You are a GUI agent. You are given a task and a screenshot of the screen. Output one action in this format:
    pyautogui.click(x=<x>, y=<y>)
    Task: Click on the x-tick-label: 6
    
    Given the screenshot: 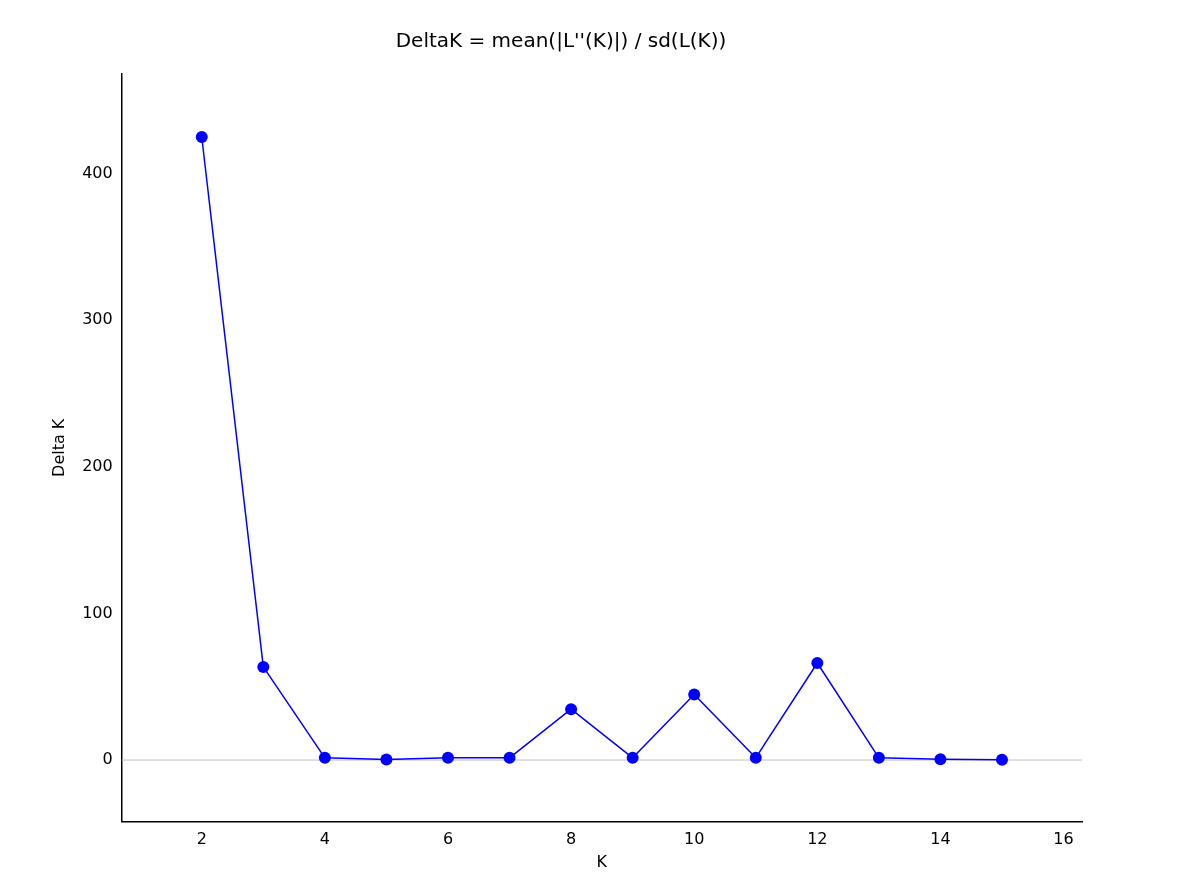 What is the action you would take?
    pyautogui.click(x=448, y=839)
    